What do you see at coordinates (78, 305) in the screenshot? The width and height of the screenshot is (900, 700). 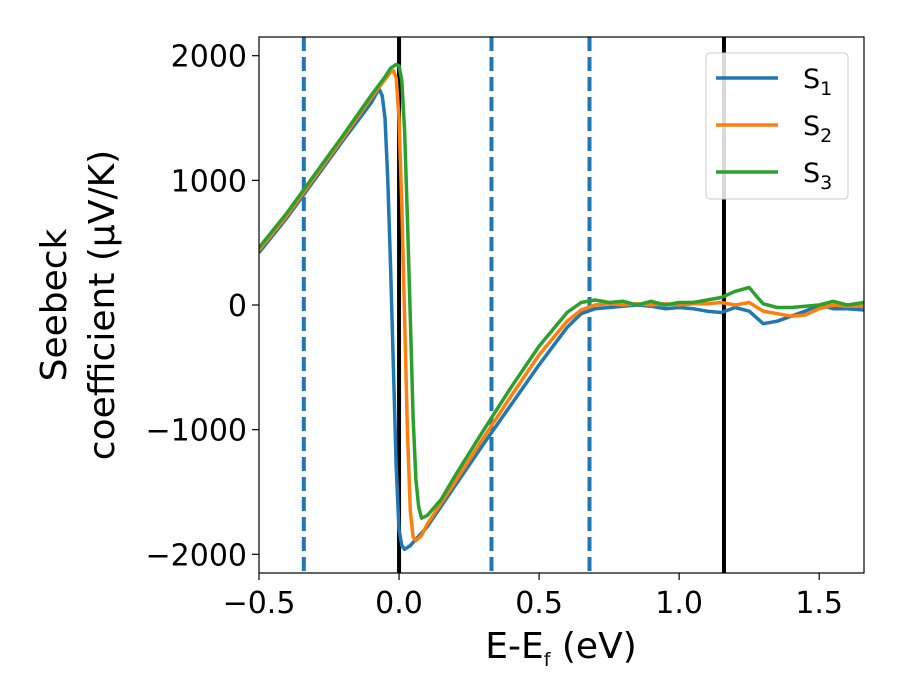 I see `y-axis-title: Seebeck coefficient (μV/K)` at bounding box center [78, 305].